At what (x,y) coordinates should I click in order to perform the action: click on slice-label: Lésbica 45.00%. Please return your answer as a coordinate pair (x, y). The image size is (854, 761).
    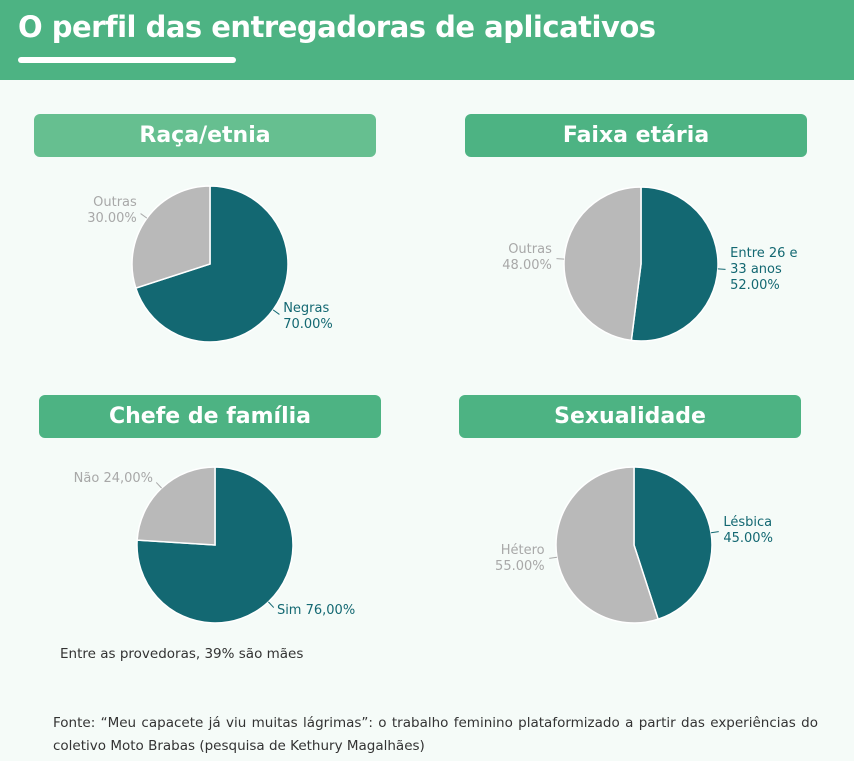
    Looking at the image, I should click on (748, 531).